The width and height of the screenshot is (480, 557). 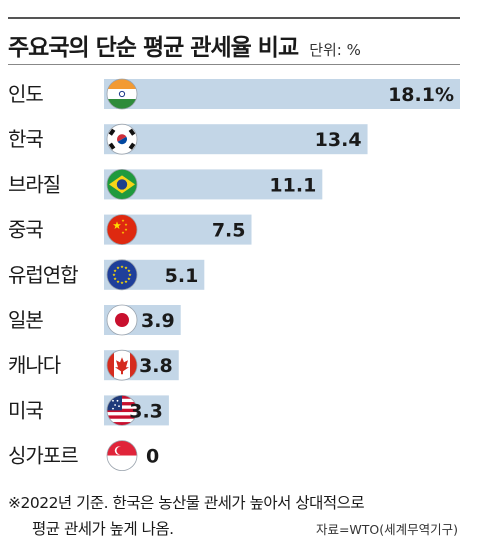 What do you see at coordinates (122, 139) in the screenshot?
I see `korea-flag-icon` at bounding box center [122, 139].